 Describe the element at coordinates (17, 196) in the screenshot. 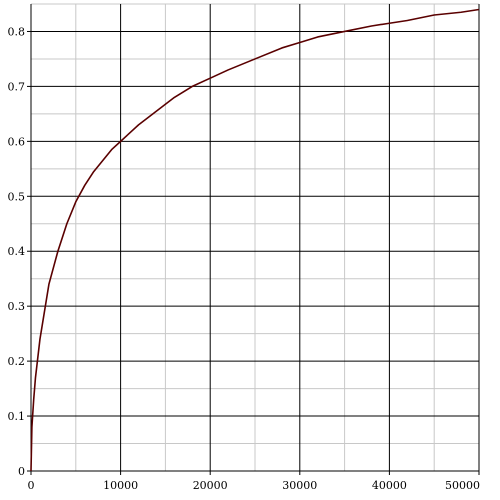

I see `y-tick-label: 0.5` at that location.